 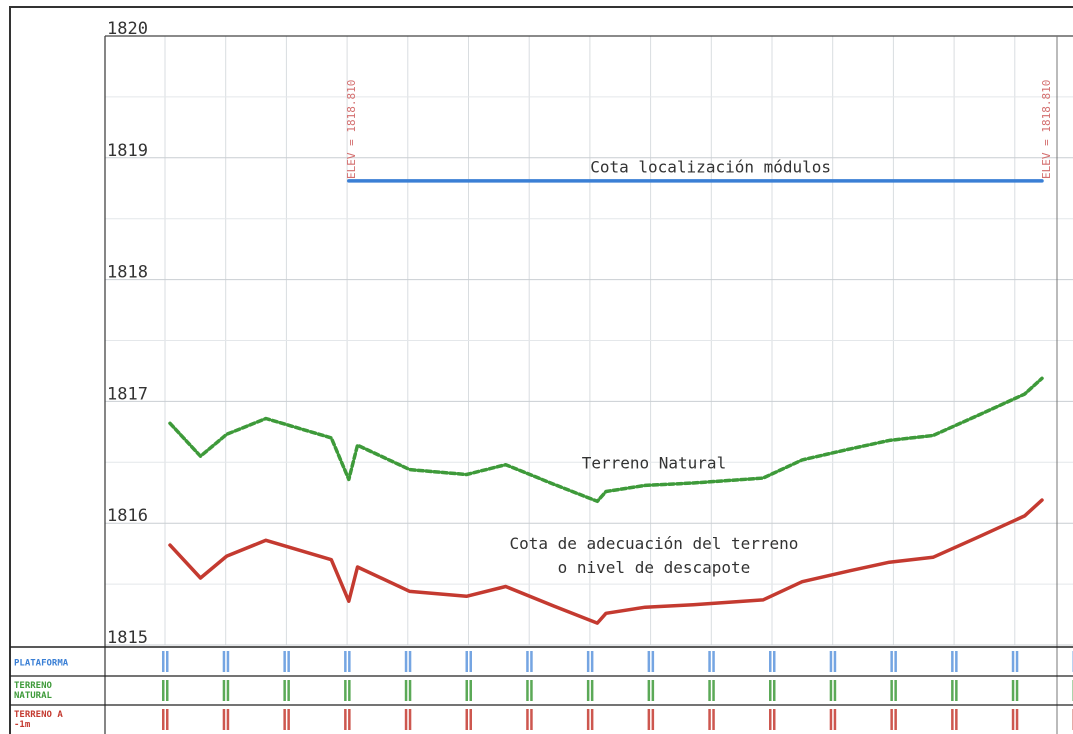 What do you see at coordinates (654, 462) in the screenshot?
I see `annotation-label: Terreno Natural` at bounding box center [654, 462].